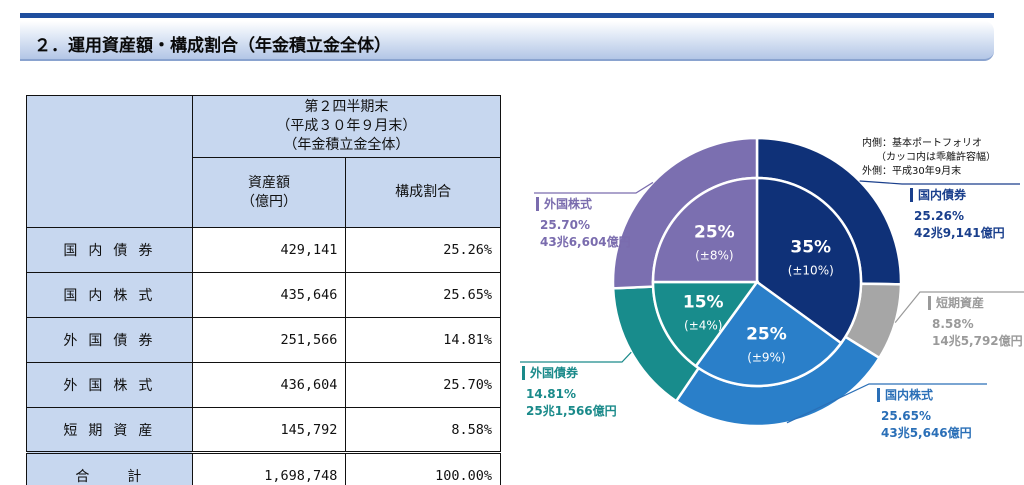  I want to click on table-row: 外国株式 436,604 25.70%, so click(263, 385).